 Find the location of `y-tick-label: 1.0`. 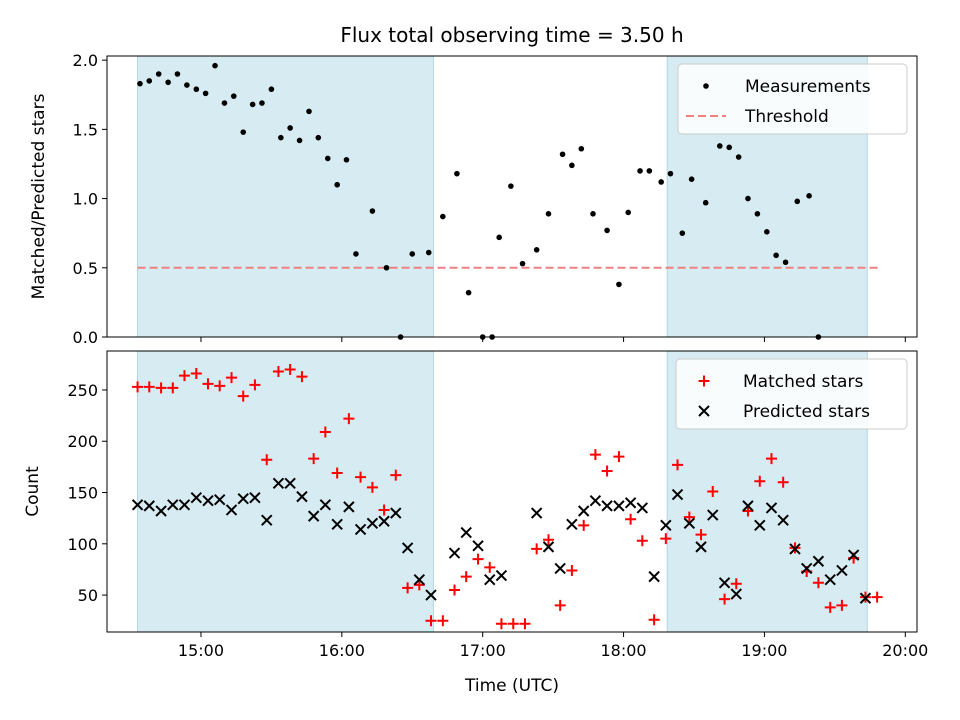

y-tick-label: 1.0 is located at coordinates (85, 199).